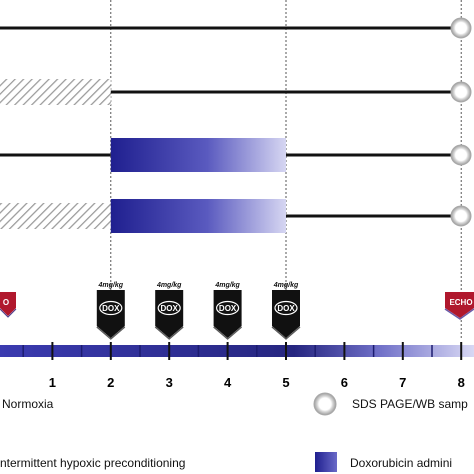 This screenshot has width=474, height=474. Describe the element at coordinates (344, 382) in the screenshot. I see `week-6-label: 6` at that location.